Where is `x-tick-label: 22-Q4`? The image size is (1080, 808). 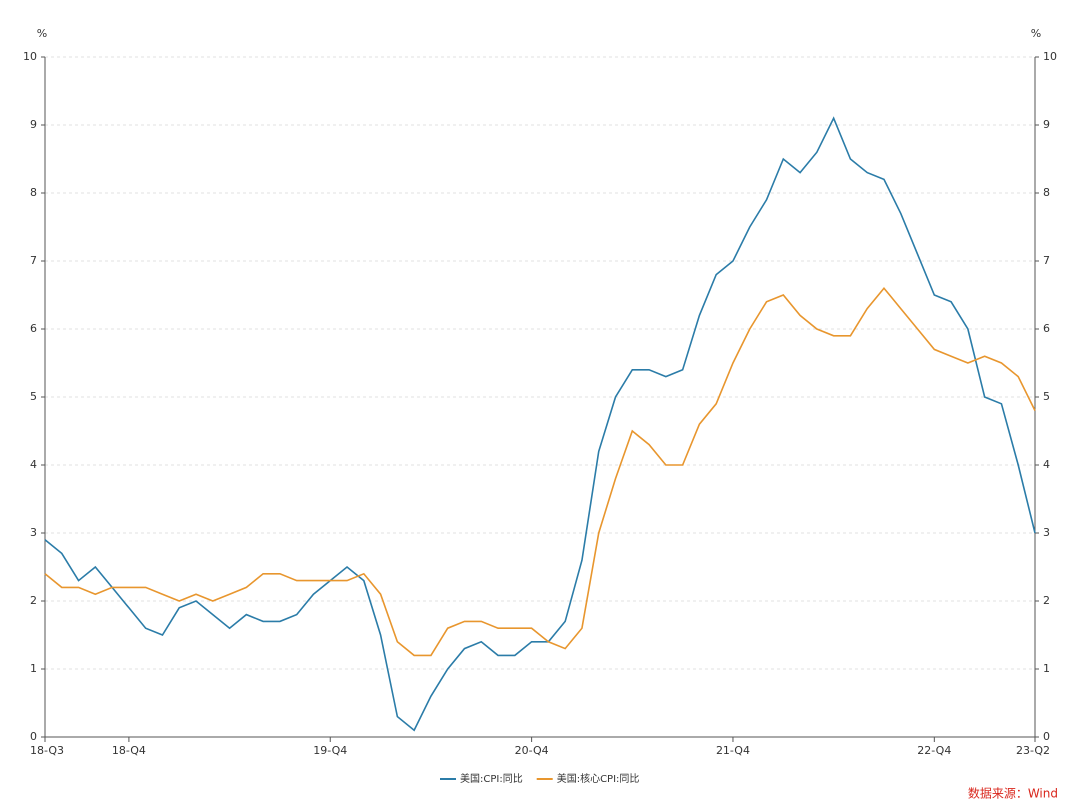
x-tick-label: 22-Q4 is located at coordinates (934, 750).